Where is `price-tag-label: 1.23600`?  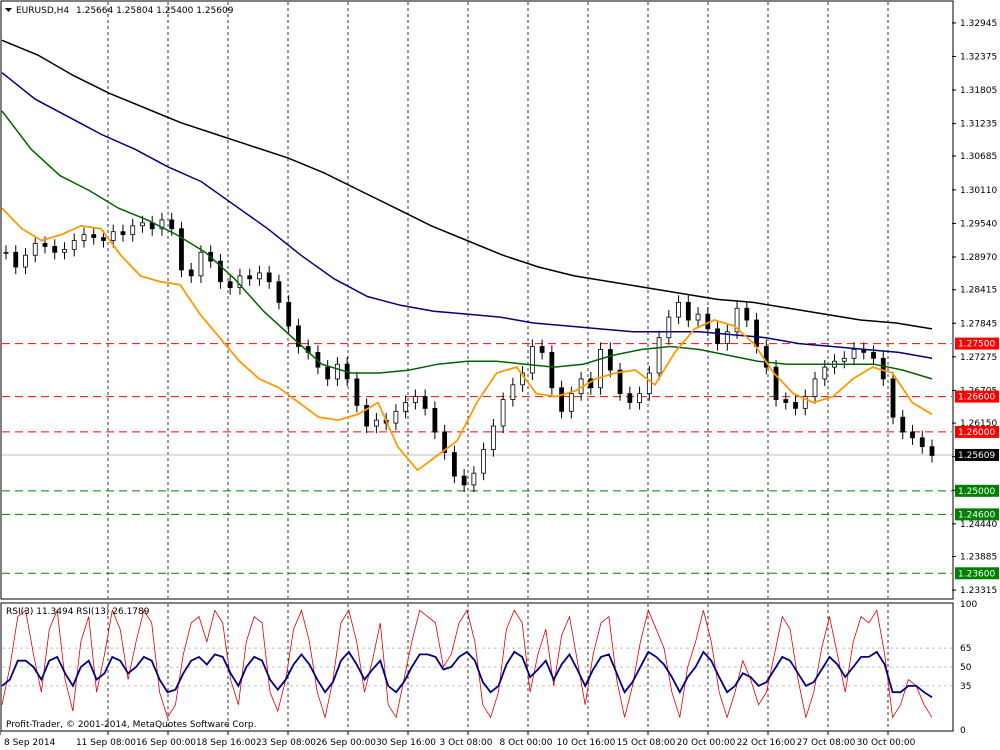
price-tag-label: 1.23600 is located at coordinates (976, 574).